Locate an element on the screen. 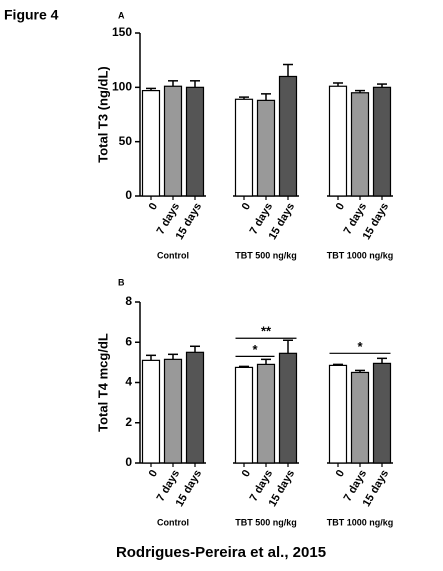 This screenshot has width=443, height=571. y-axis-label: Total T4 mcg/dL is located at coordinates (102, 382).